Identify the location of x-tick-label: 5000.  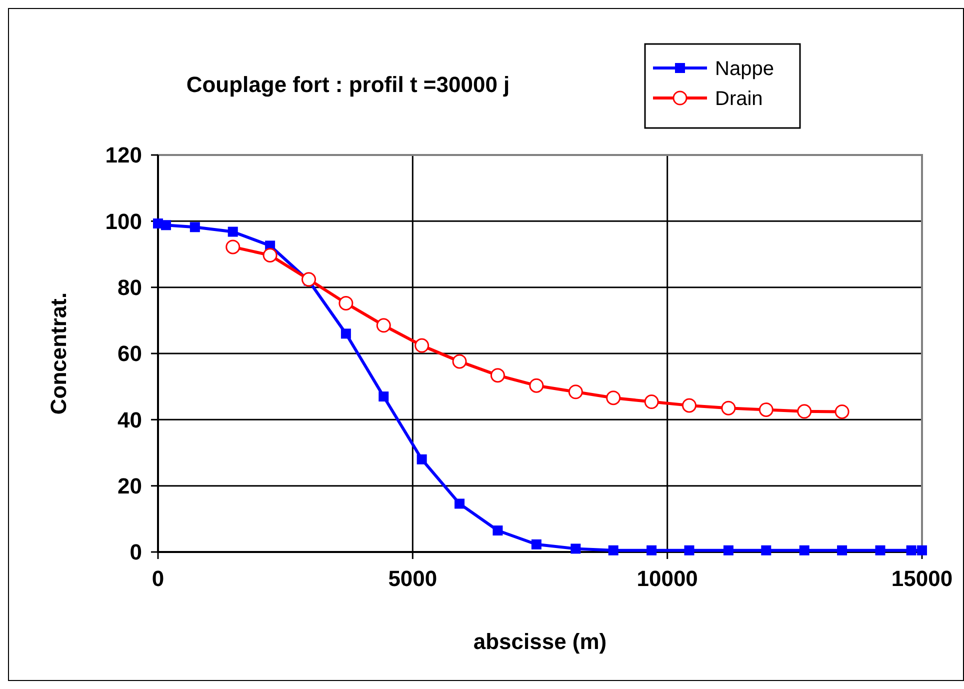
(413, 578).